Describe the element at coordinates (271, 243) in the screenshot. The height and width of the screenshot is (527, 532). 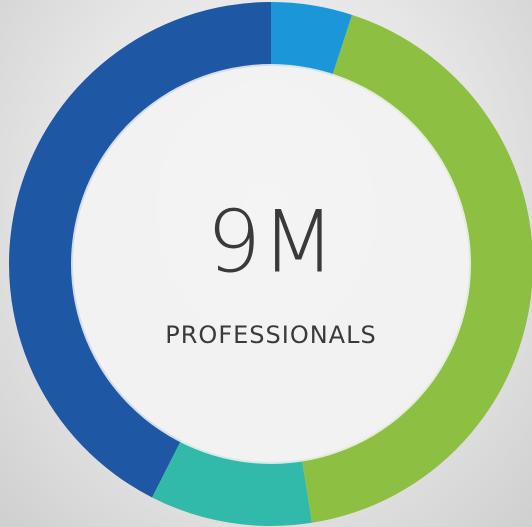
I see `center-value: 9M` at that location.